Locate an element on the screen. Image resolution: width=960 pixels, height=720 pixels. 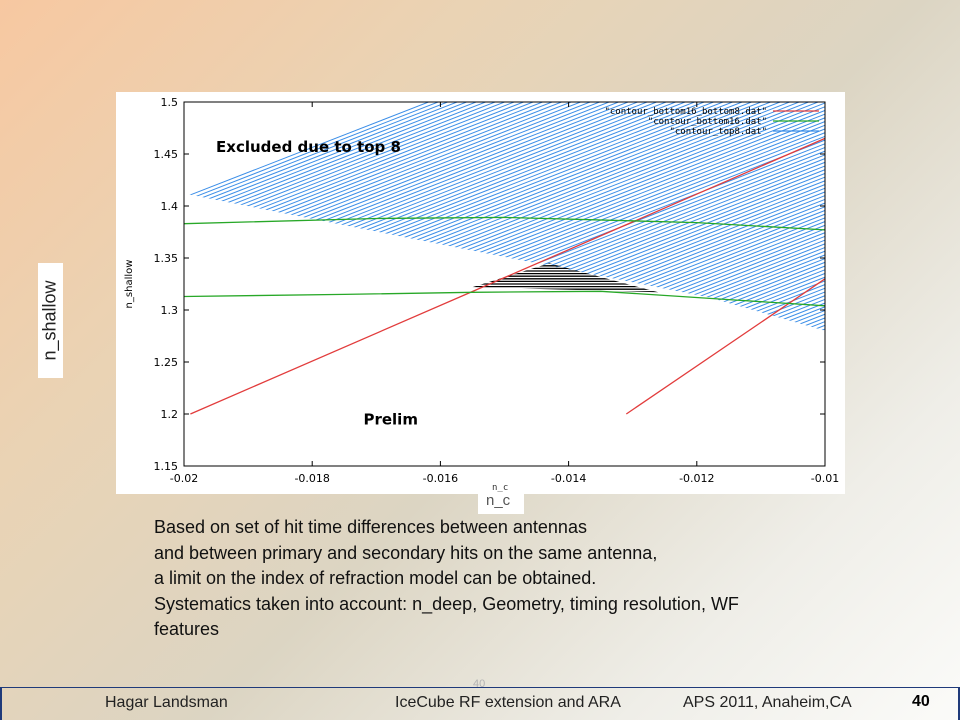
y-tick-label: 1.4 is located at coordinates (170, 206).